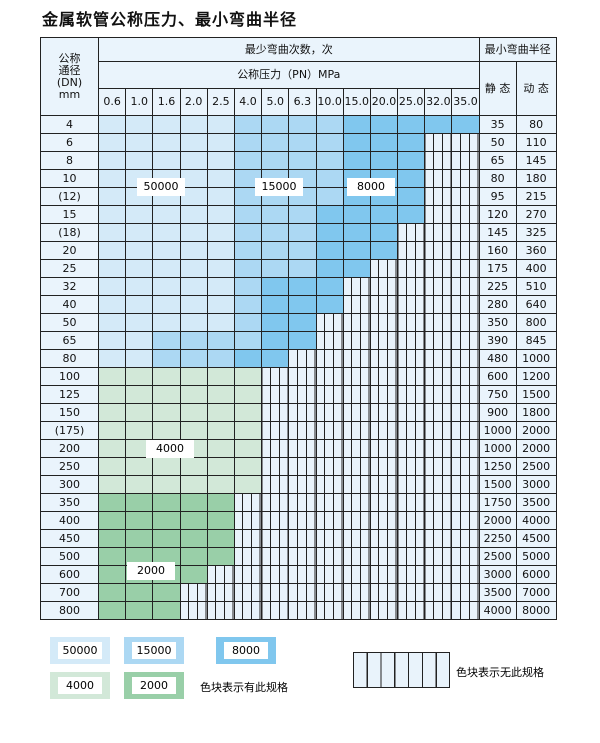 The width and height of the screenshot is (600, 743). I want to click on table-row: 200 1000 2000, so click(298, 448).